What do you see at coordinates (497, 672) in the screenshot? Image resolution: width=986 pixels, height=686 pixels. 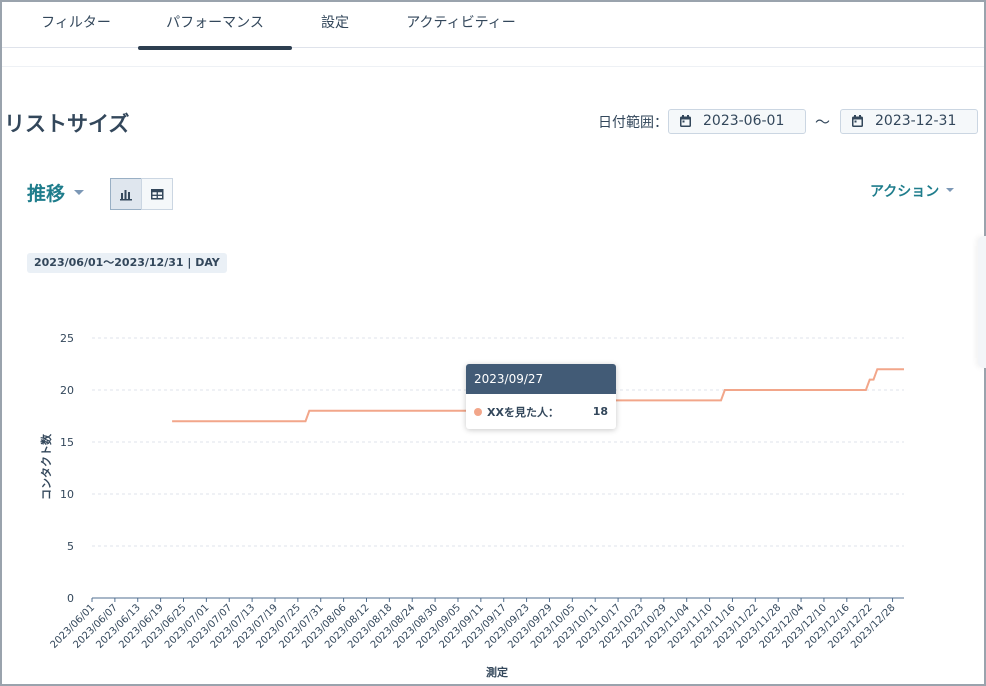 I see `x-axis-title: 測定` at bounding box center [497, 672].